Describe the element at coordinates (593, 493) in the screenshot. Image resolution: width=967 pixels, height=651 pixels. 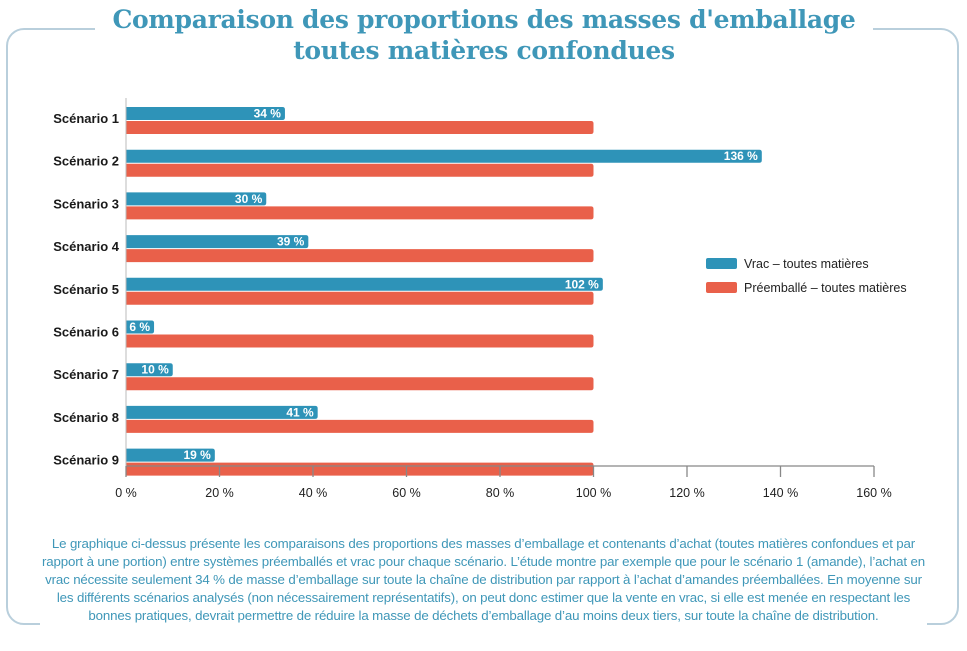
I see `x-tick-label: 100 %` at that location.